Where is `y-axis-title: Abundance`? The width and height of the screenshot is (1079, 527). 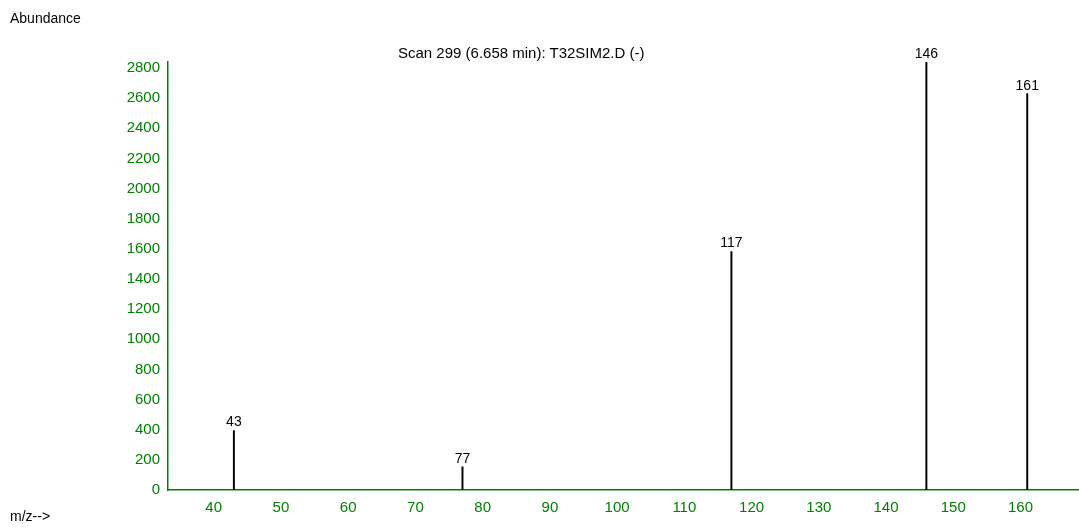 y-axis-title: Abundance is located at coordinates (45, 18).